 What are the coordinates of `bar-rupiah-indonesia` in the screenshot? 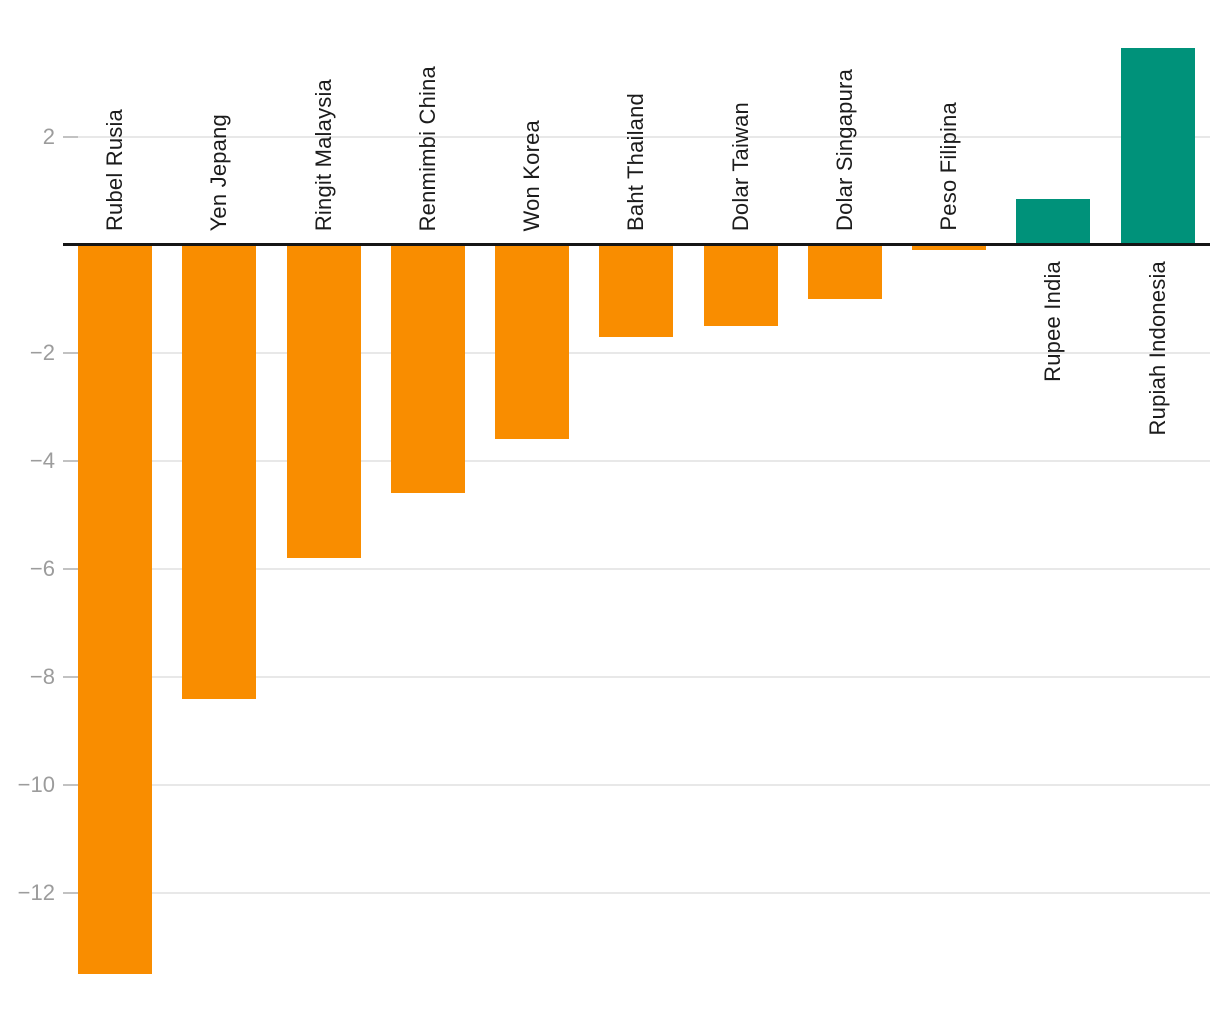 It's located at (1157, 146).